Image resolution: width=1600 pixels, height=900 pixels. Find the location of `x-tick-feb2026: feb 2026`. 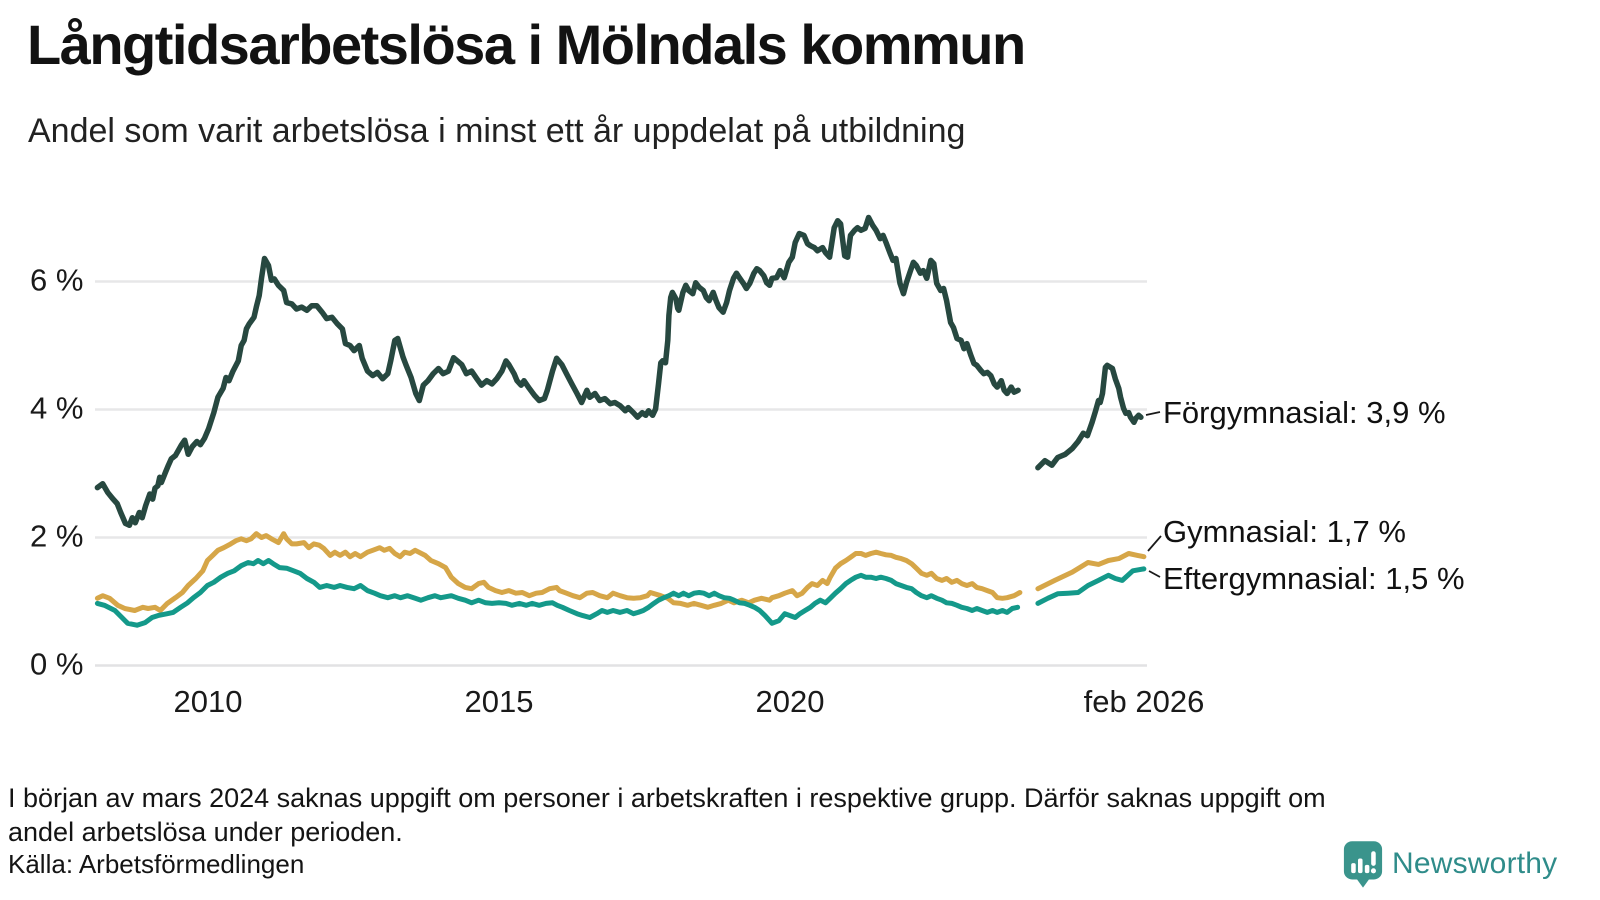

x-tick-feb2026: feb 2026 is located at coordinates (1144, 701).